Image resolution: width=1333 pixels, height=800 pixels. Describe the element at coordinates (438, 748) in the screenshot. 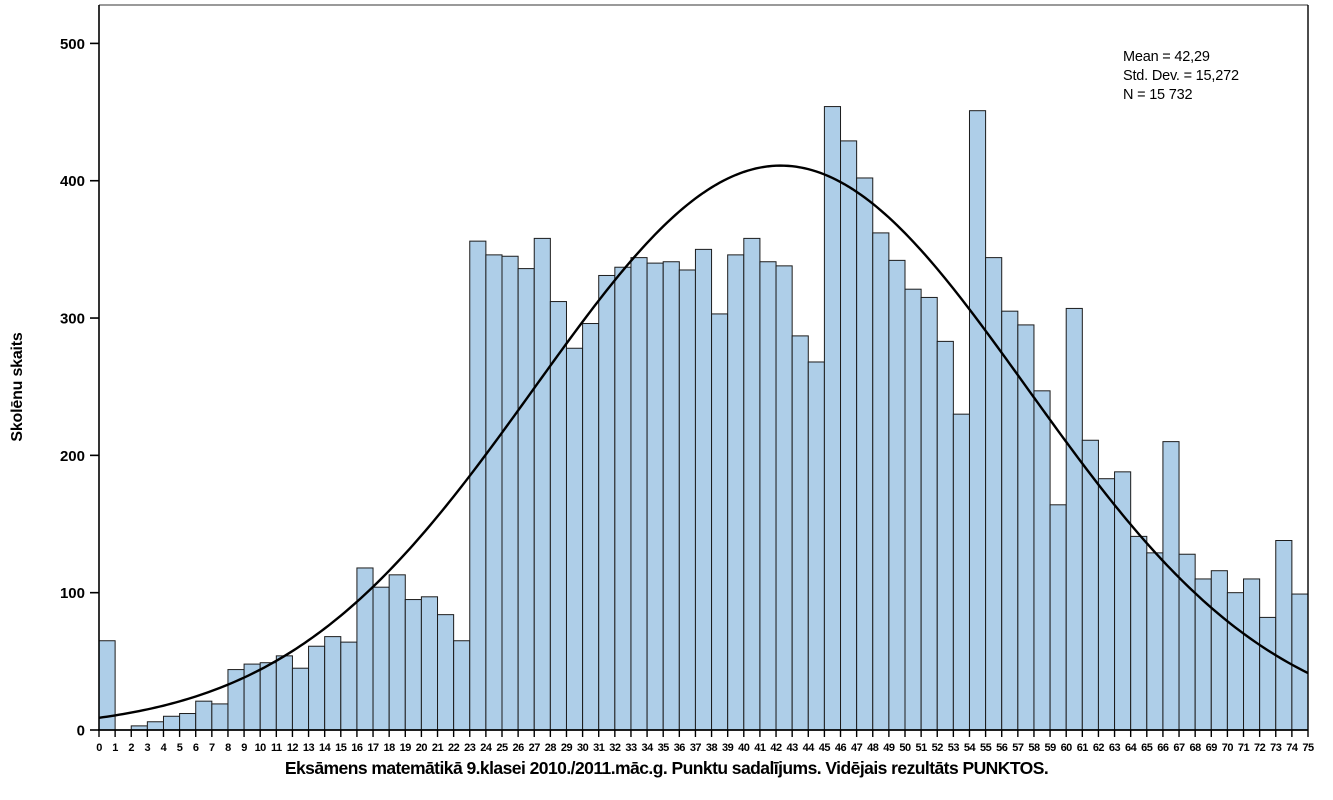

I see `x-tick-label: 21` at that location.